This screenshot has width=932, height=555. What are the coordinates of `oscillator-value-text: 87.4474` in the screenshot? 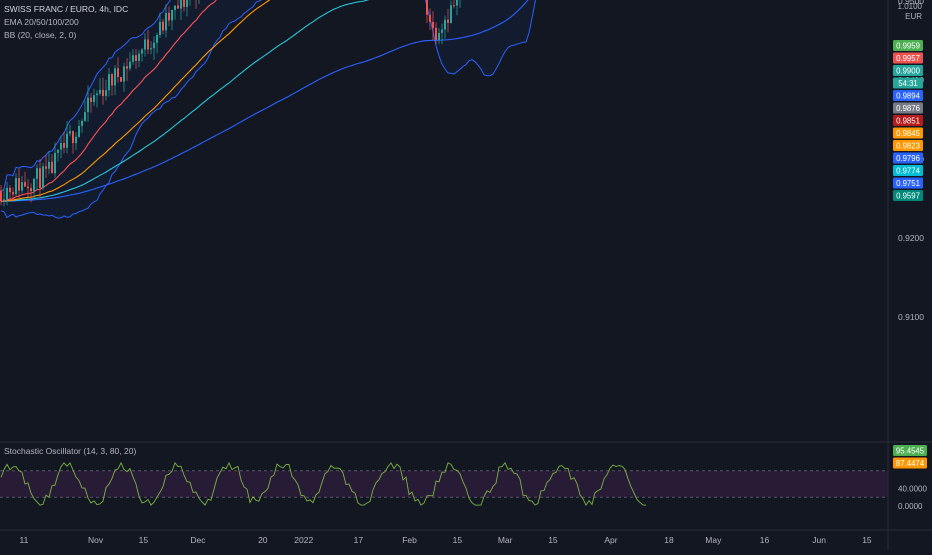 It's located at (910, 463).